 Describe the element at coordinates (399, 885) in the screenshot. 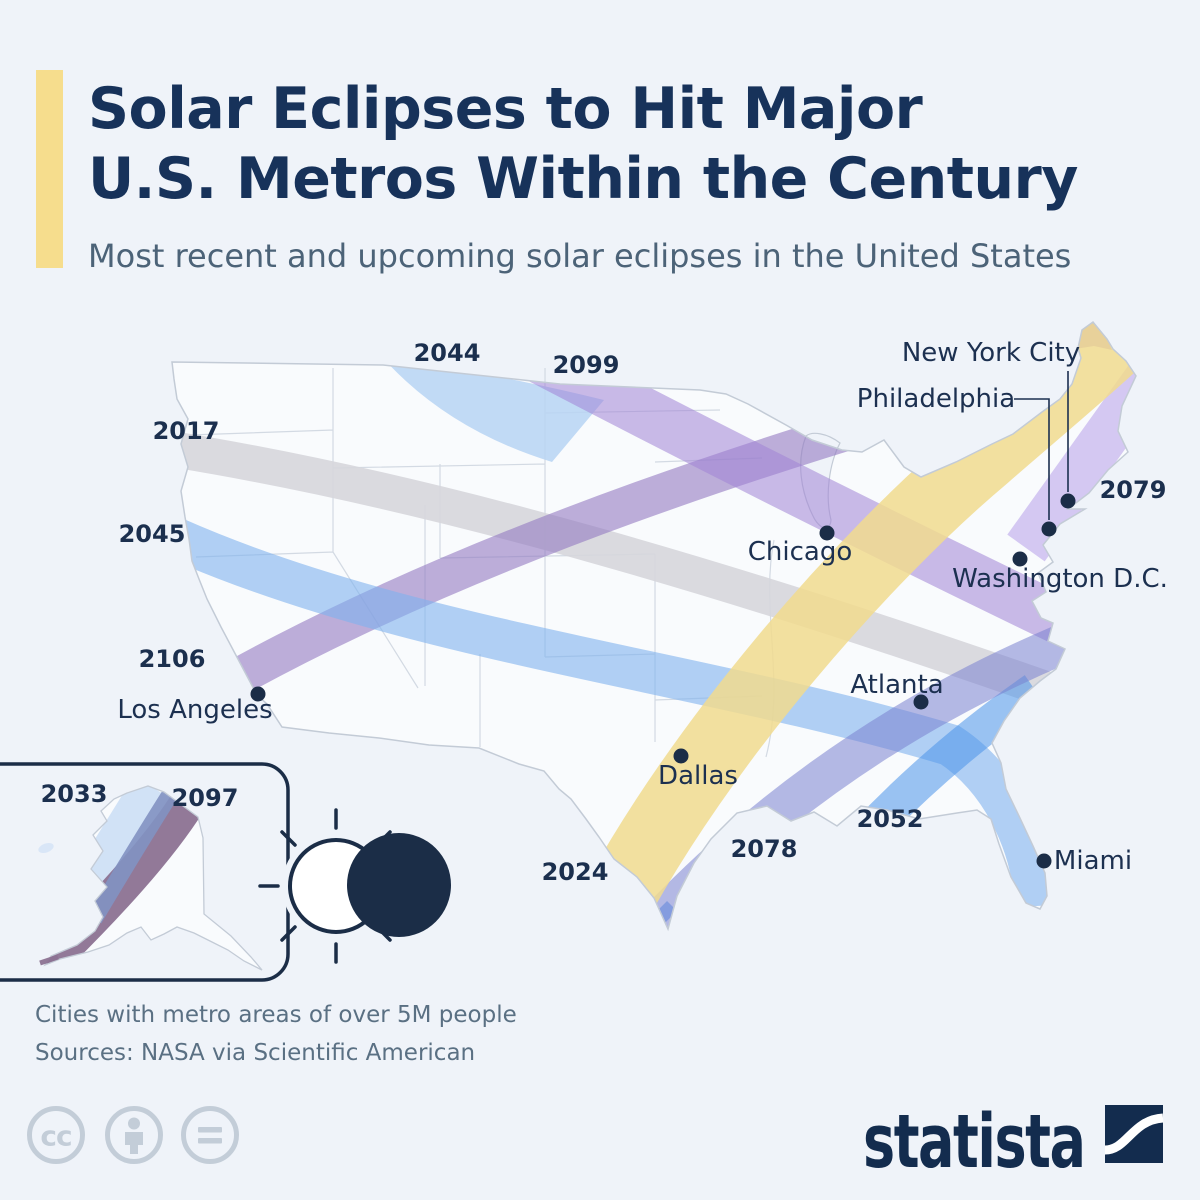

I see `moon-icon` at that location.